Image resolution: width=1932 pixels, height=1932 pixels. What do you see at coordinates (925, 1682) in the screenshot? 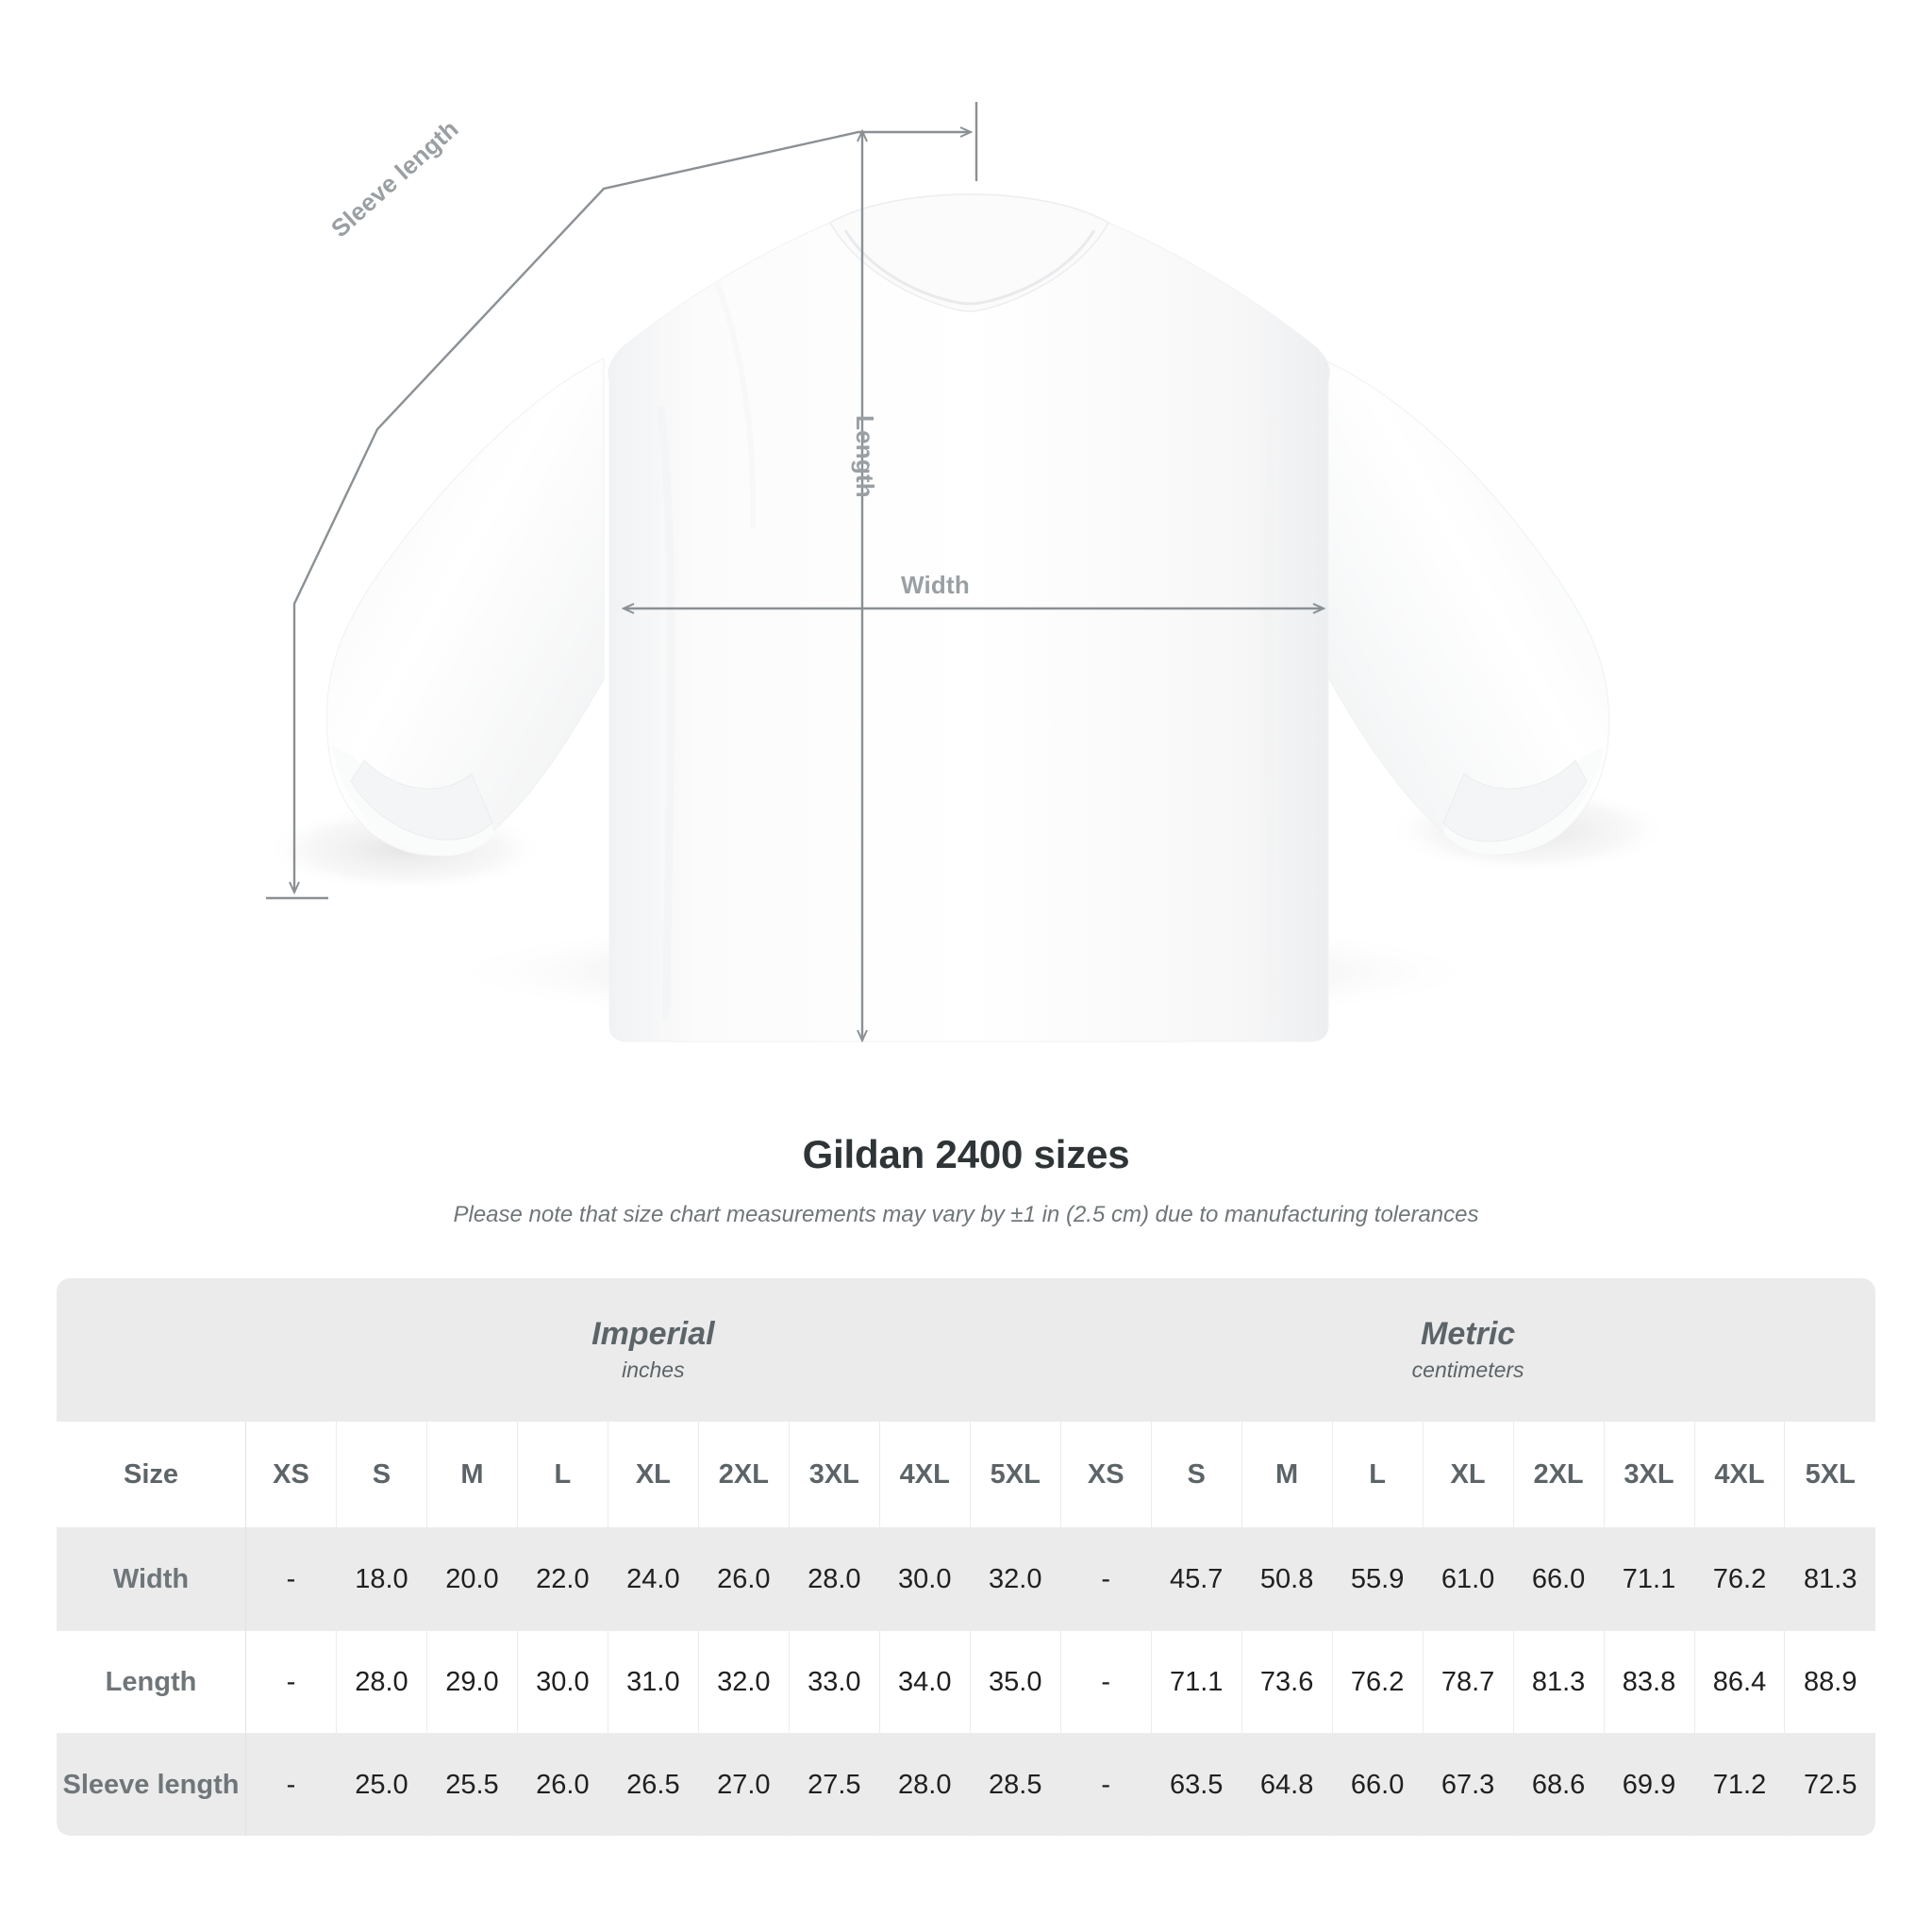
I see `measurement-cell: 34.0` at bounding box center [925, 1682].